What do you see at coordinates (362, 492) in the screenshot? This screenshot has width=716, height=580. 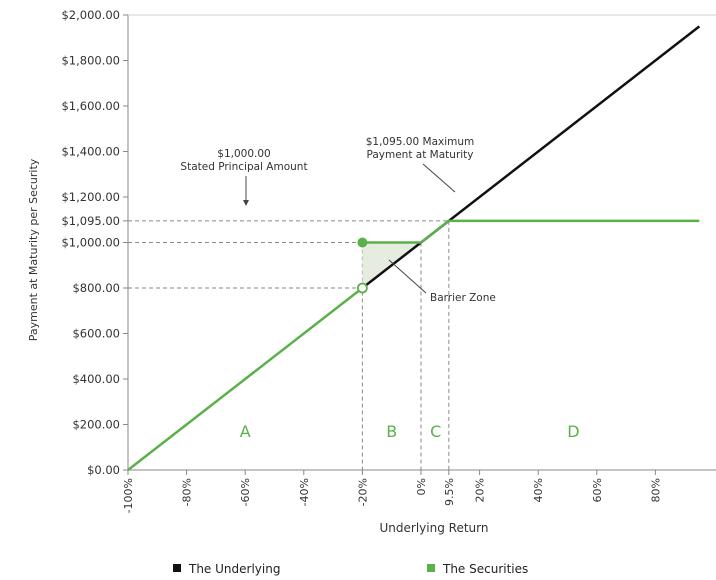 I see `x-tick-label: -20%` at bounding box center [362, 492].